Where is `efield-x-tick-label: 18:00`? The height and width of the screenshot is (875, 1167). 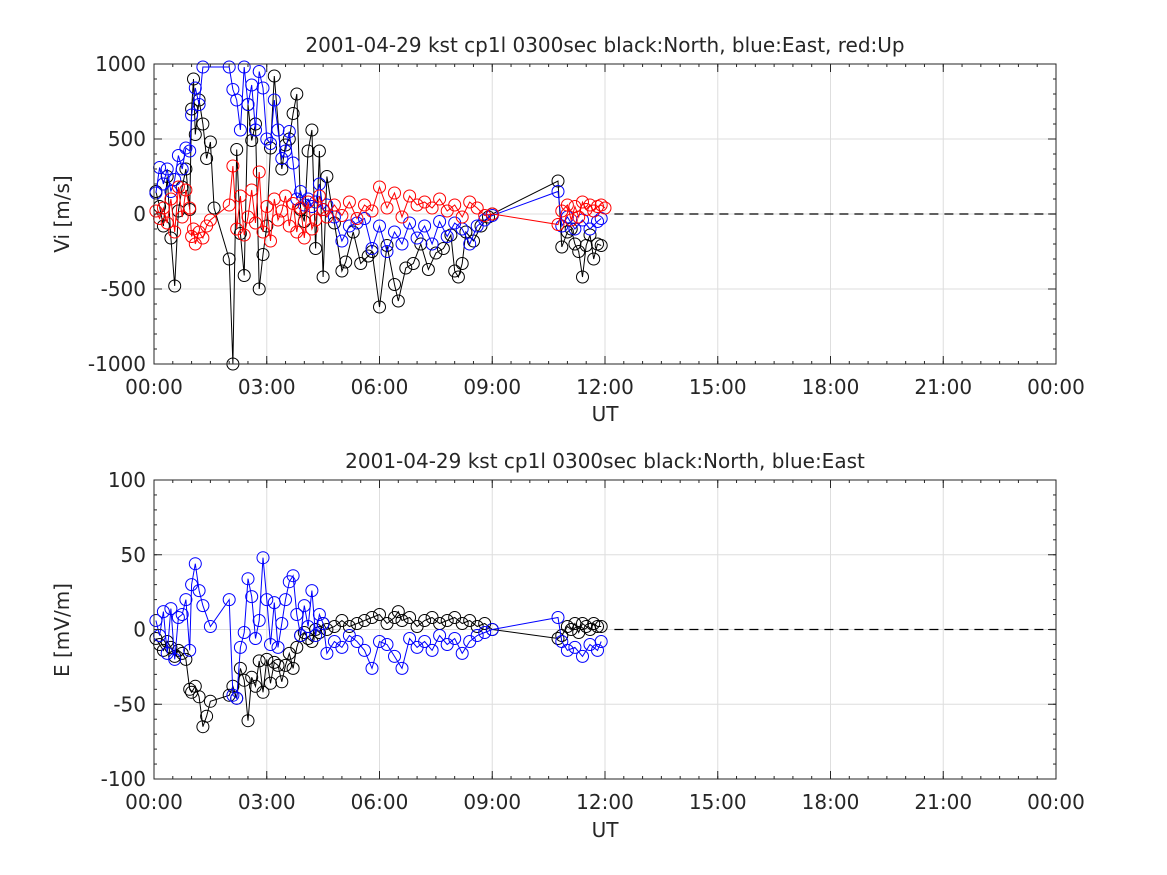
efield-x-tick-label: 18:00 is located at coordinates (831, 802).